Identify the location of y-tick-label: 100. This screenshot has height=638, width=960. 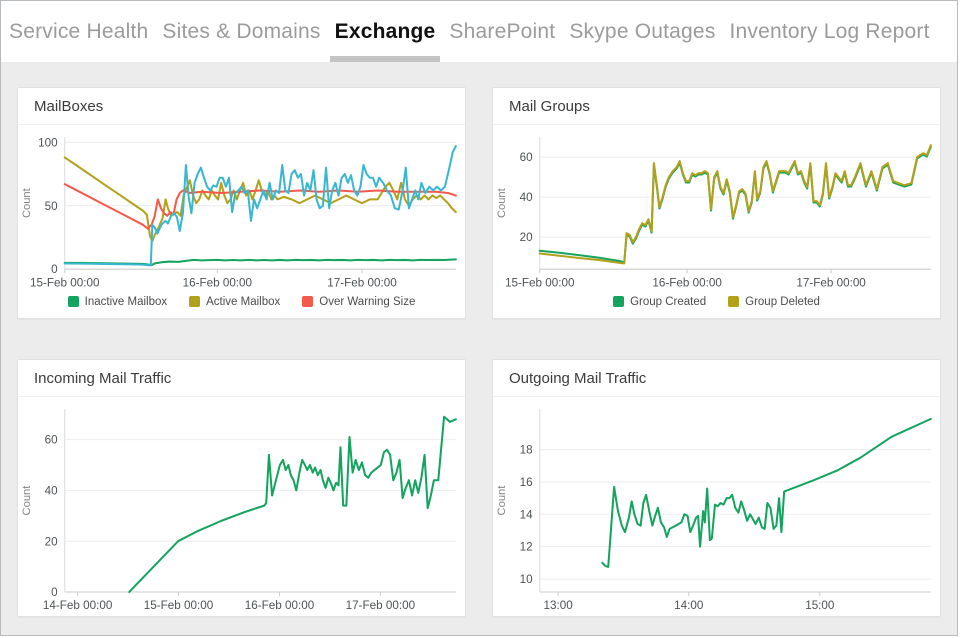
(48, 142).